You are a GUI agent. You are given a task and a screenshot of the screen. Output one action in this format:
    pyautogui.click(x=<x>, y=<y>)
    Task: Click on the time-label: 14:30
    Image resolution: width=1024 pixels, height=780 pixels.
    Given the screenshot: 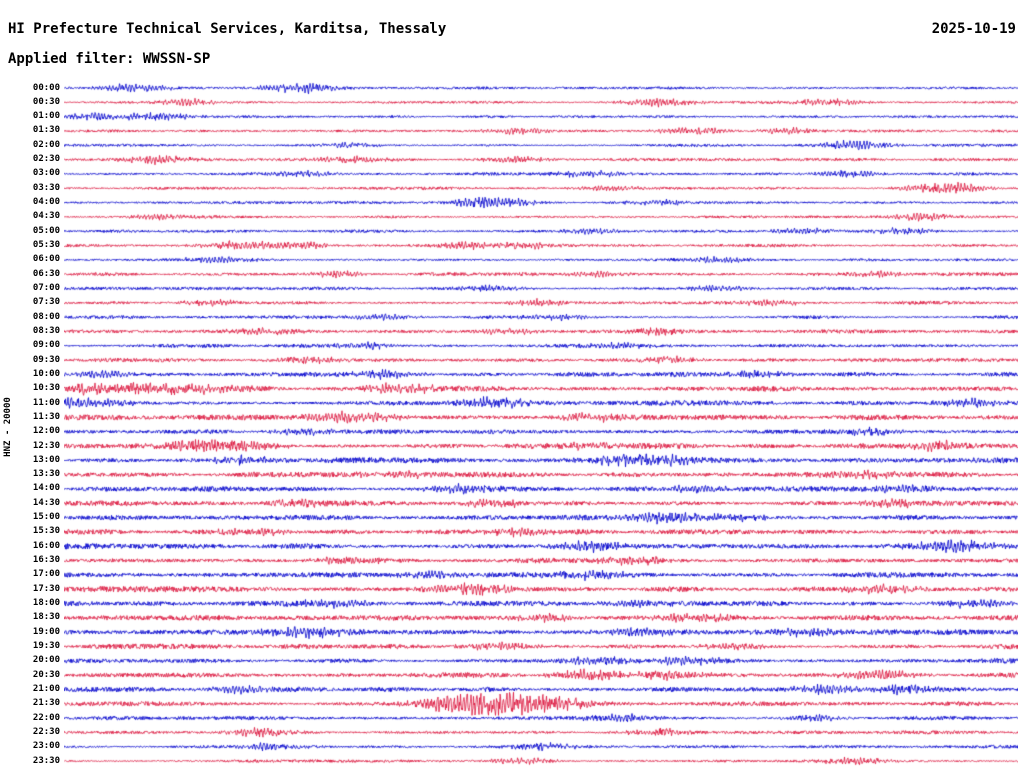 What is the action you would take?
    pyautogui.click(x=46, y=502)
    